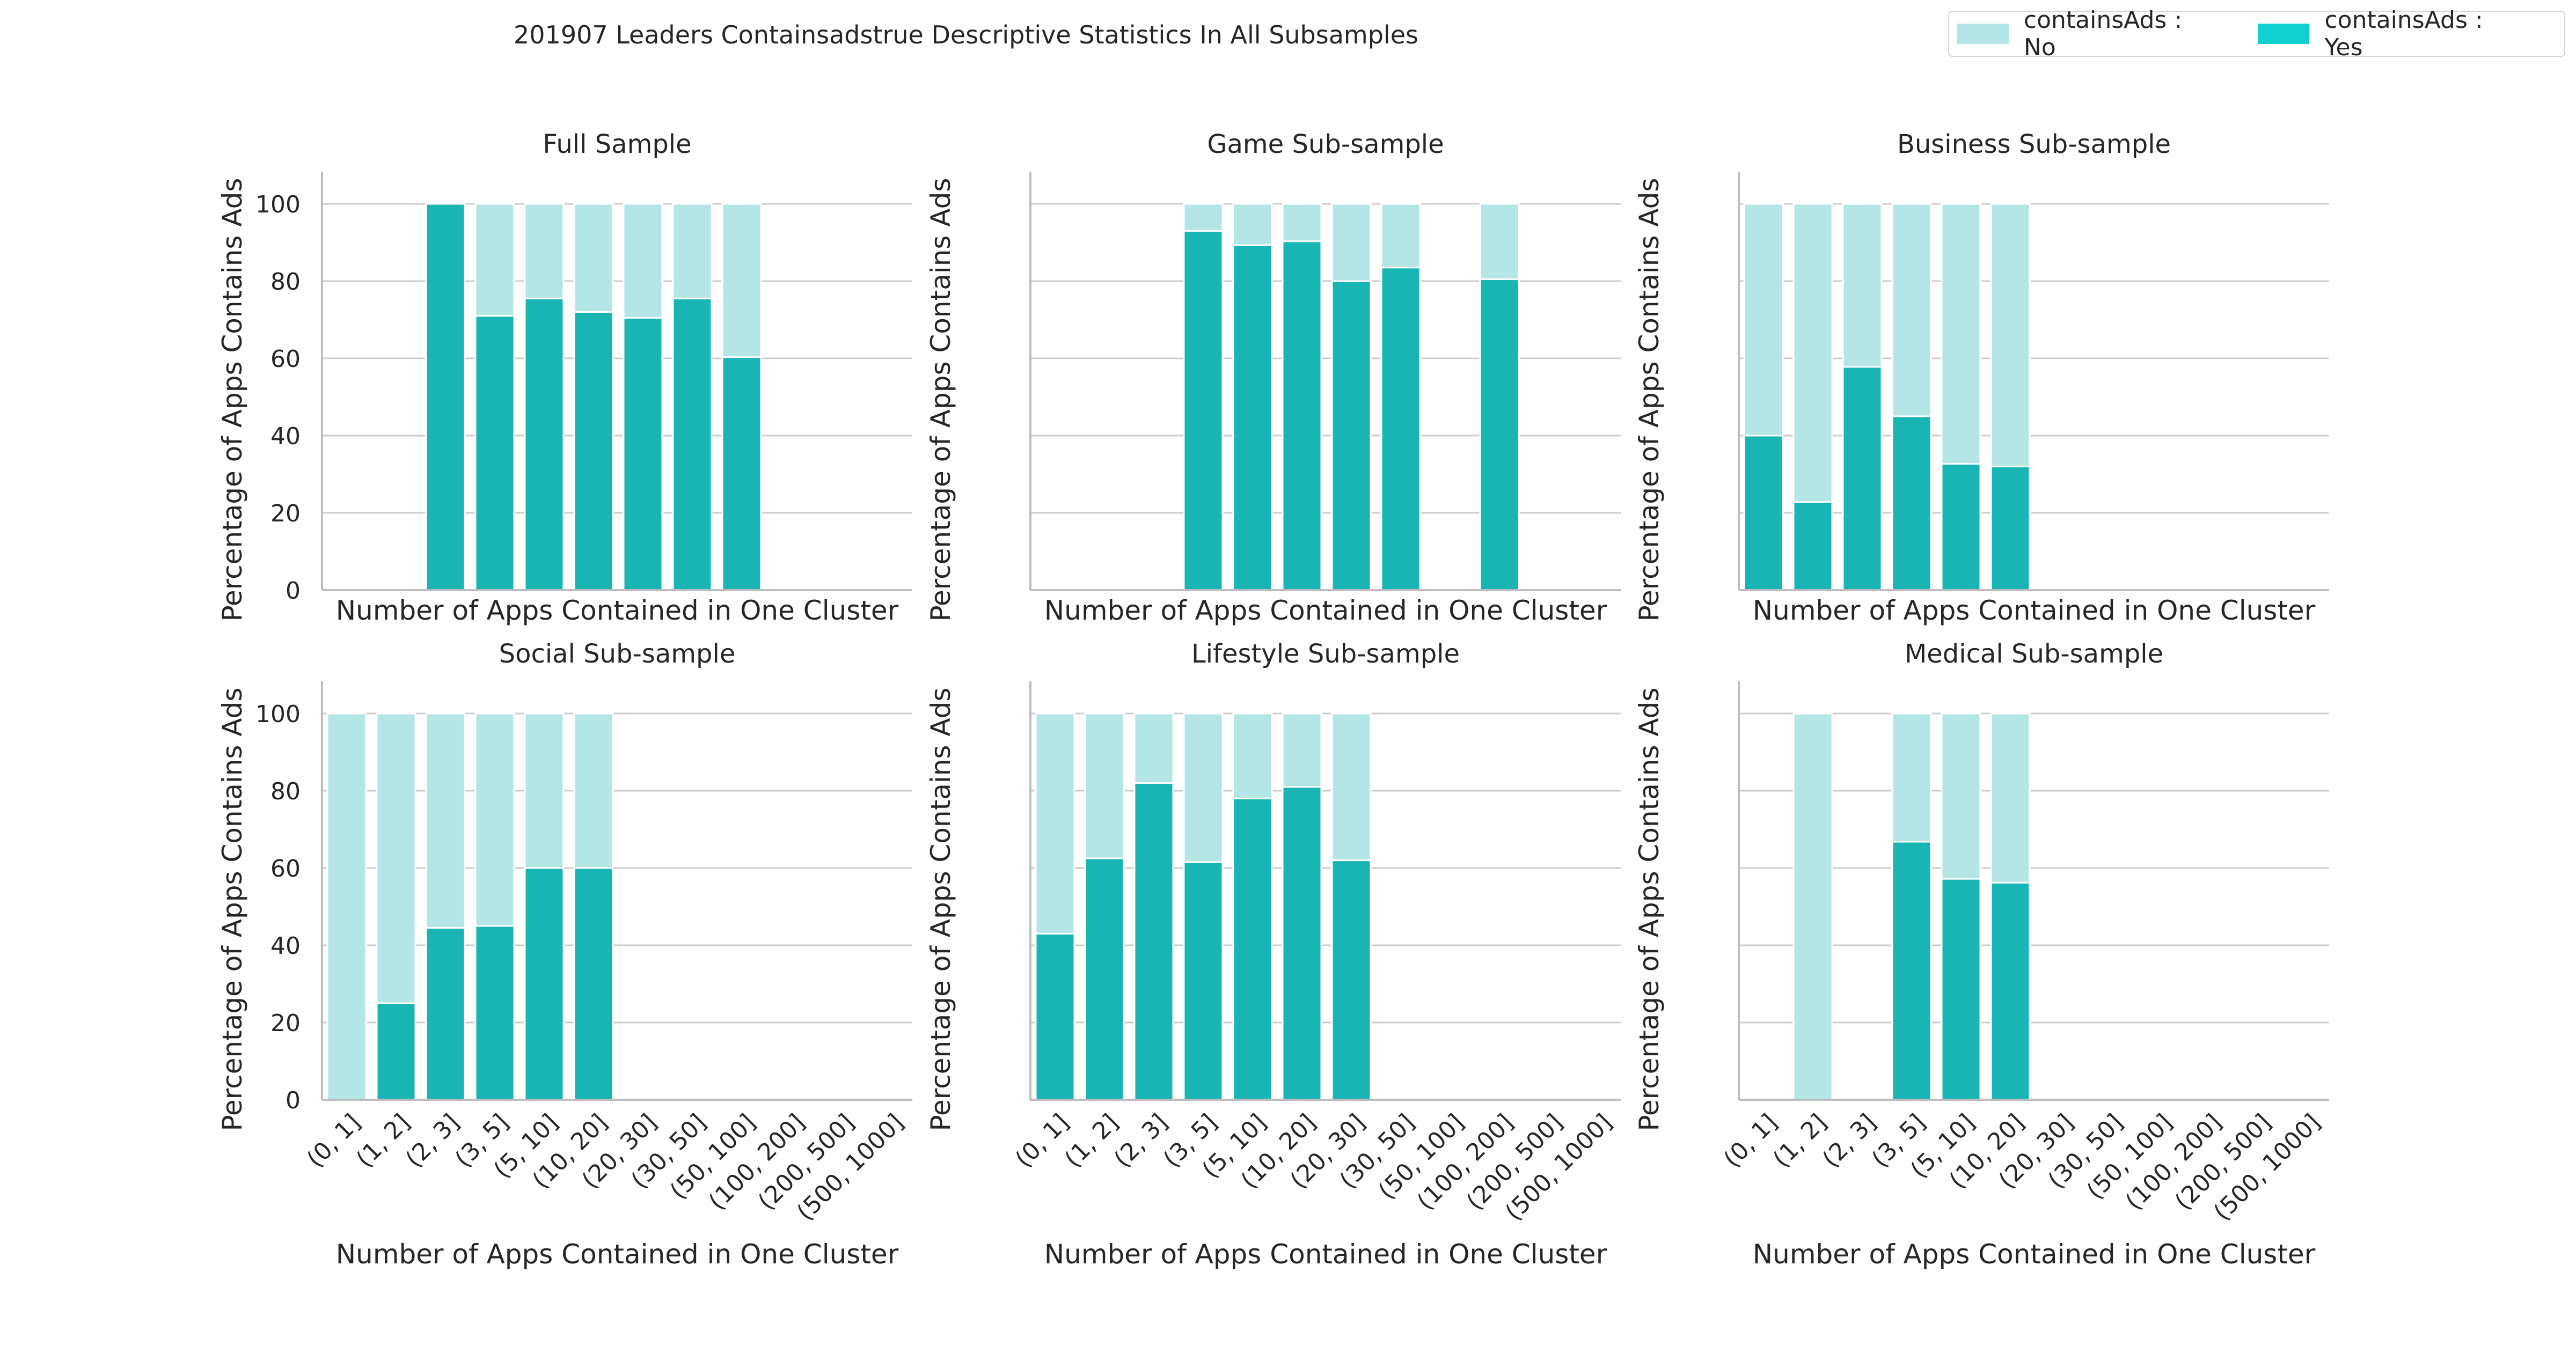  I want to click on panel-1-ylabel: Percentage of Apps Contains Ads, so click(232, 400).